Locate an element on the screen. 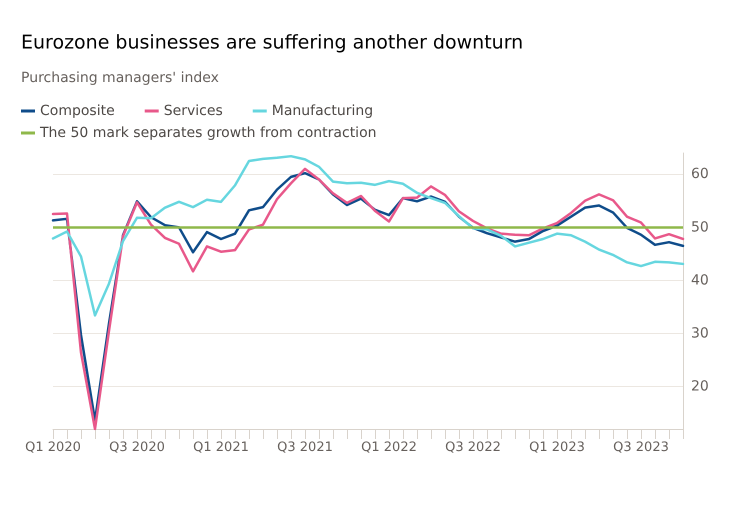 The height and width of the screenshot is (527, 733). chart-title: Eurozone businesses are suffering another downturn is located at coordinates (272, 43).